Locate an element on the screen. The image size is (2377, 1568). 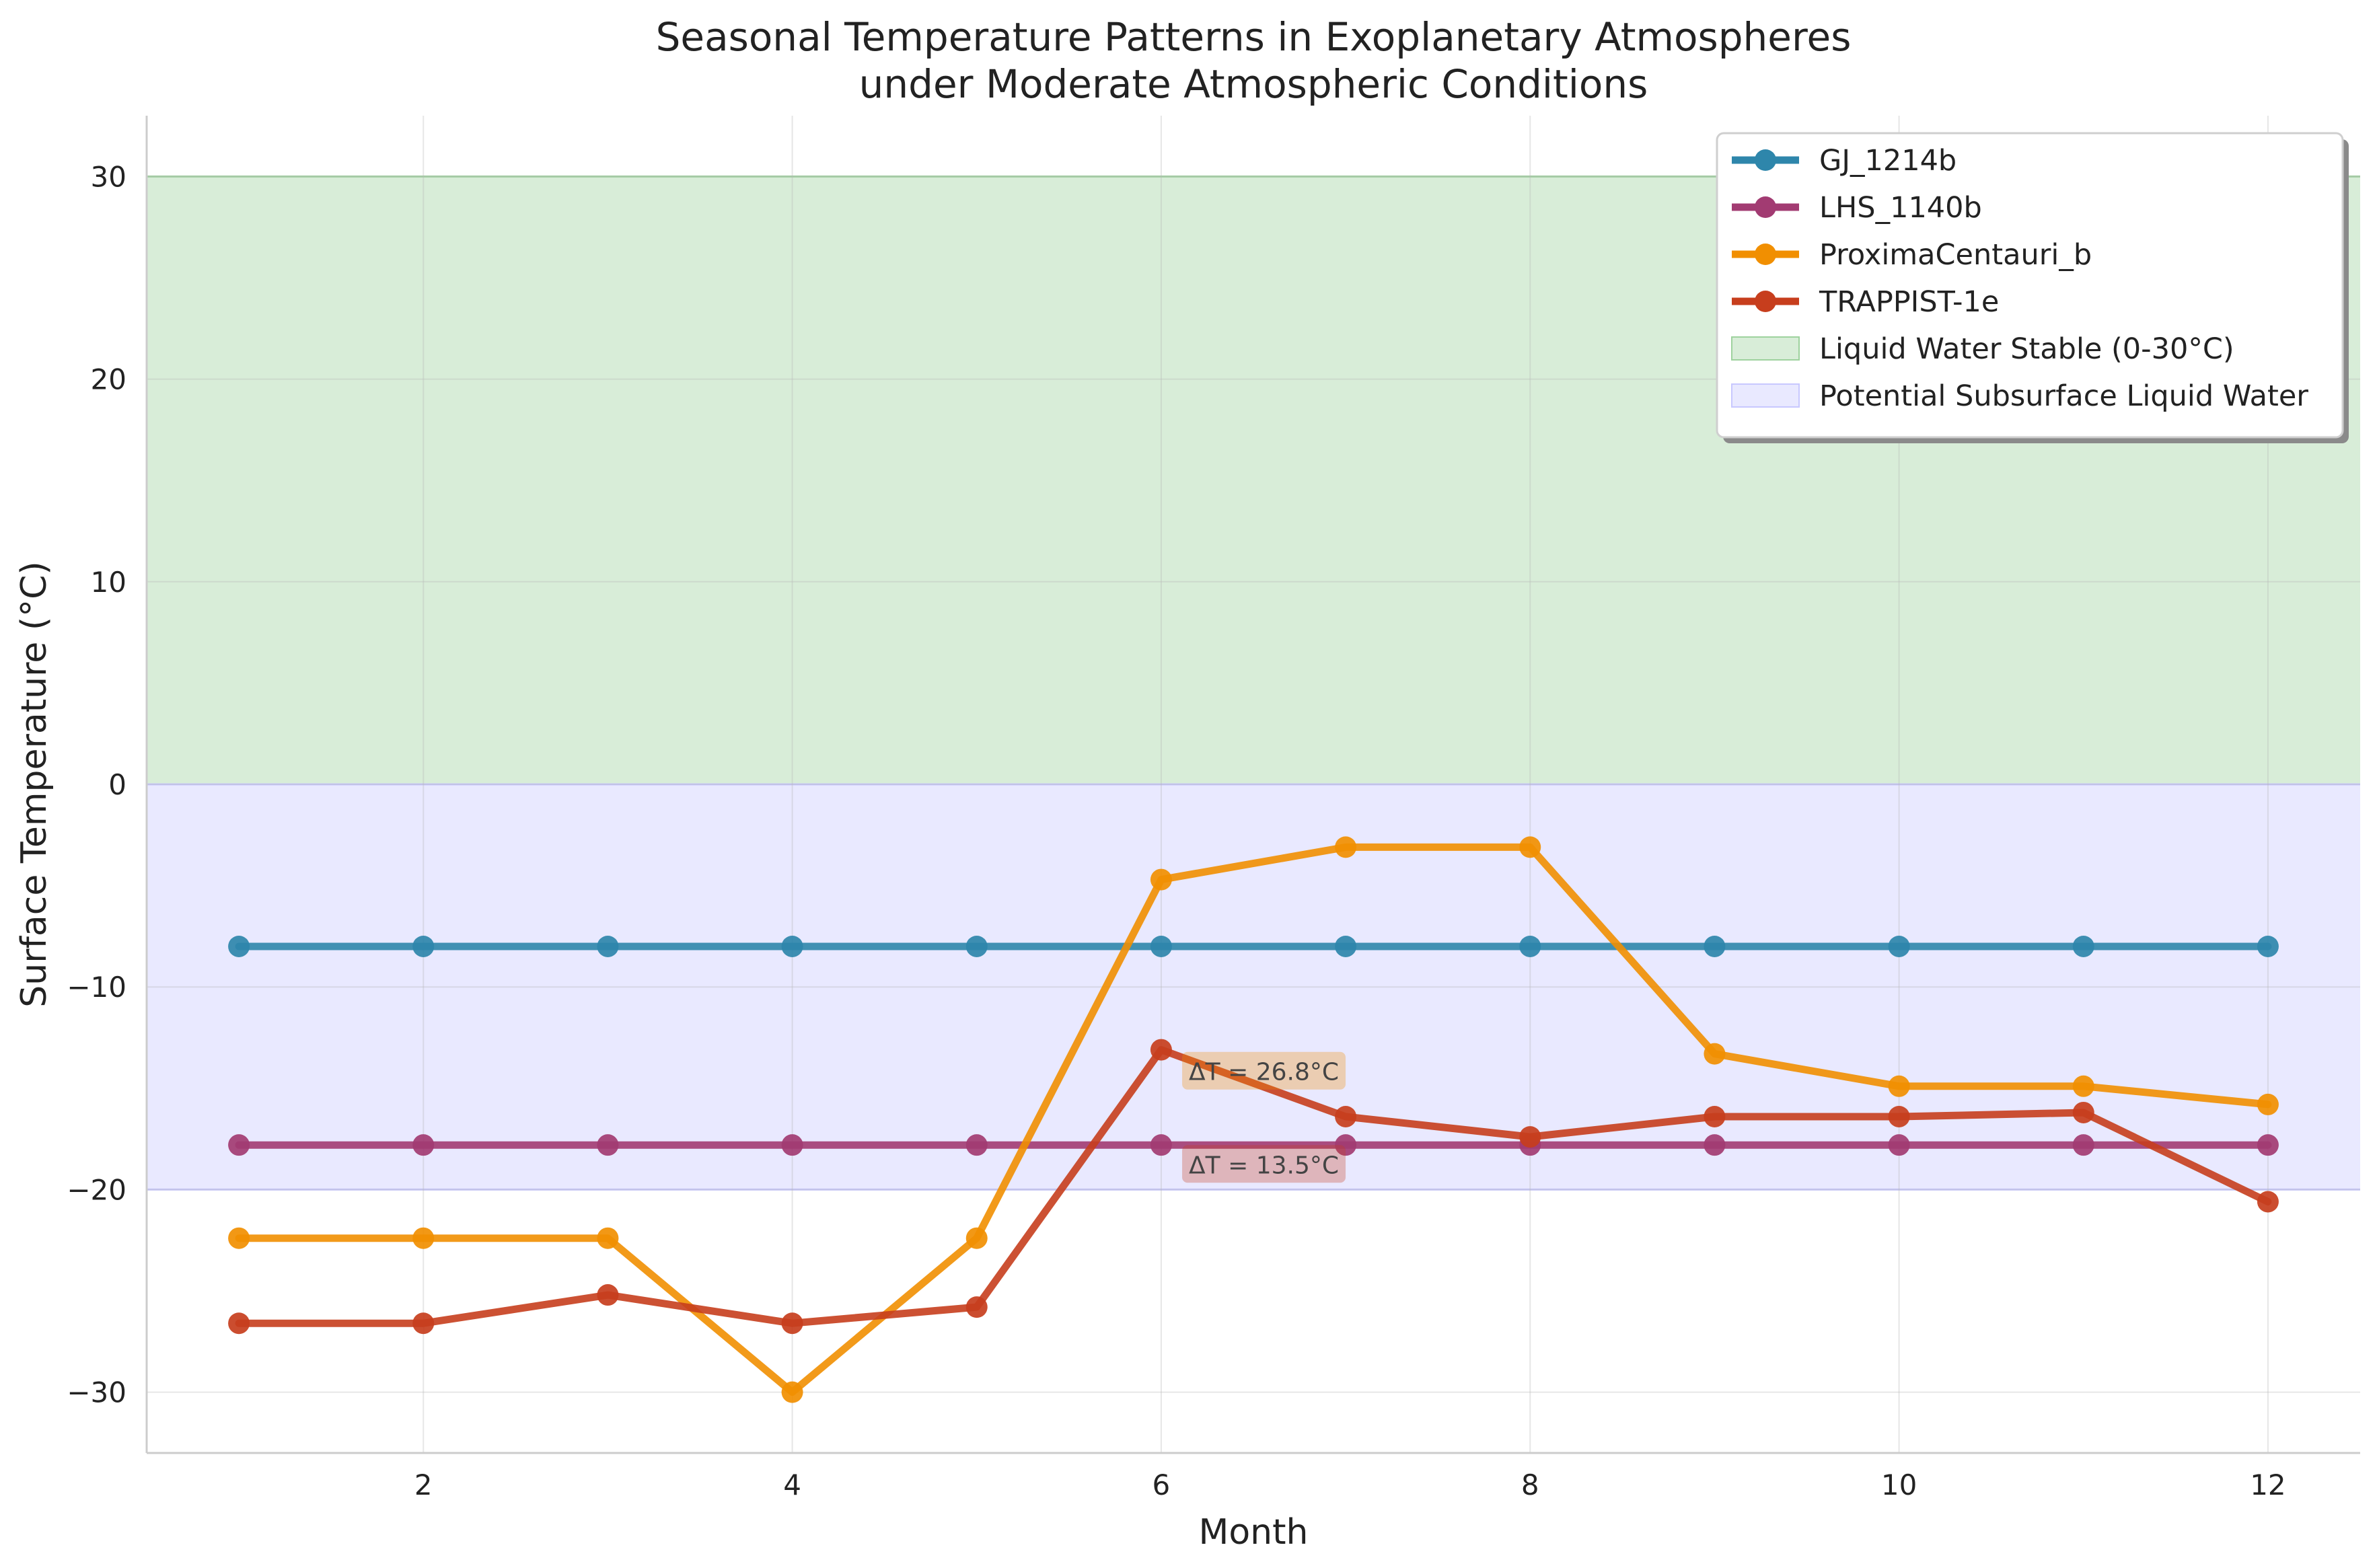
y-tick-label: 30 is located at coordinates (109, 177).